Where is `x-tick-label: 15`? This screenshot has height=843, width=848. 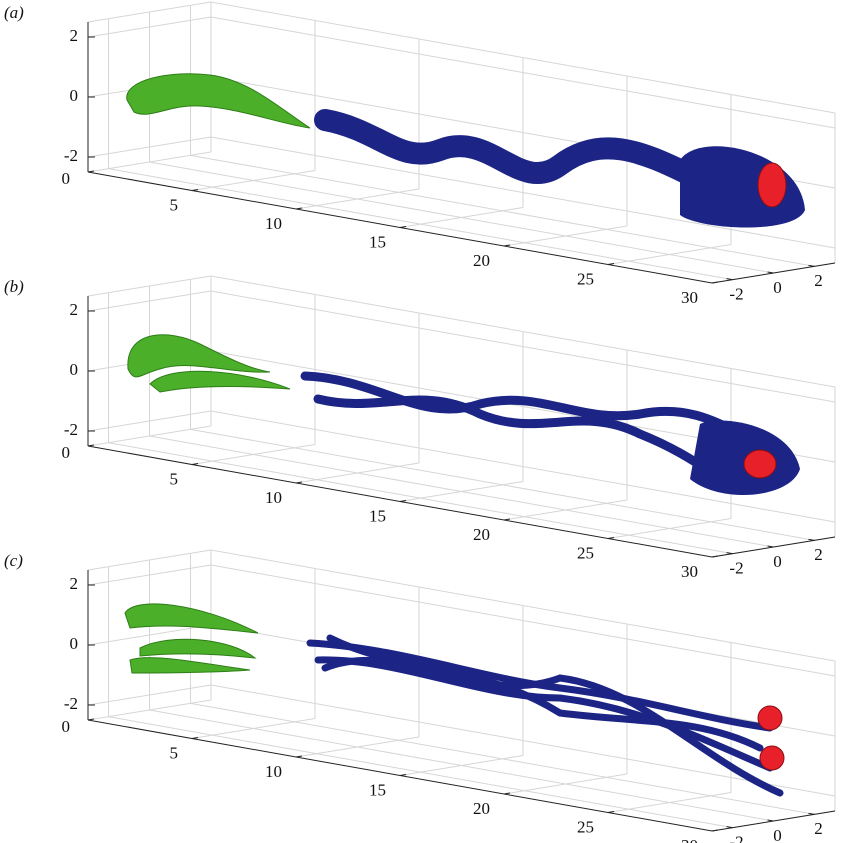
x-tick-label: 15 is located at coordinates (377, 241).